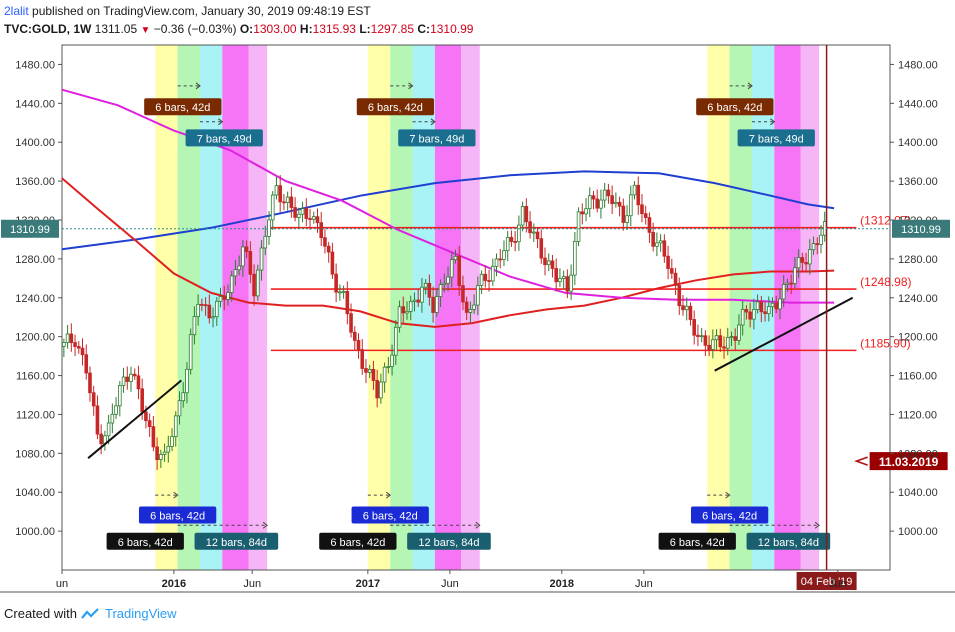 The image size is (955, 632). I want to click on created-with-text: Created with, so click(40, 613).